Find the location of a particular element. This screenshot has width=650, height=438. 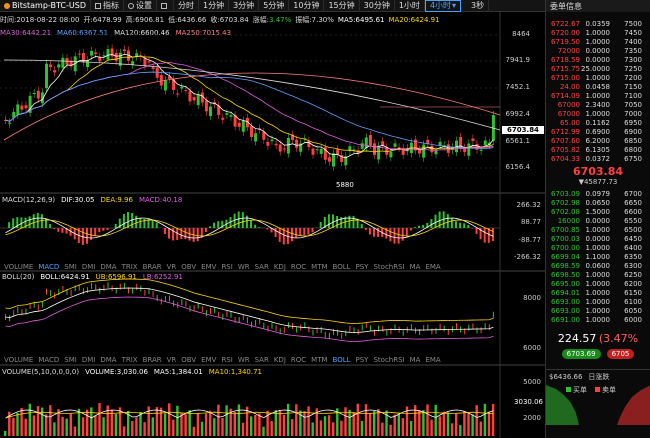

buy-price-button: 6703.69 is located at coordinates (581, 354).